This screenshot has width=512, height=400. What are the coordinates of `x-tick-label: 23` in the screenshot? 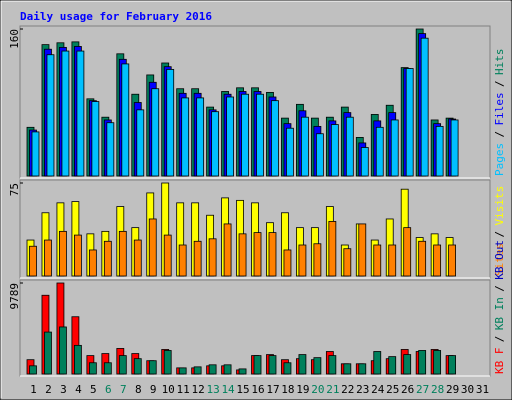 It's located at (362, 389).